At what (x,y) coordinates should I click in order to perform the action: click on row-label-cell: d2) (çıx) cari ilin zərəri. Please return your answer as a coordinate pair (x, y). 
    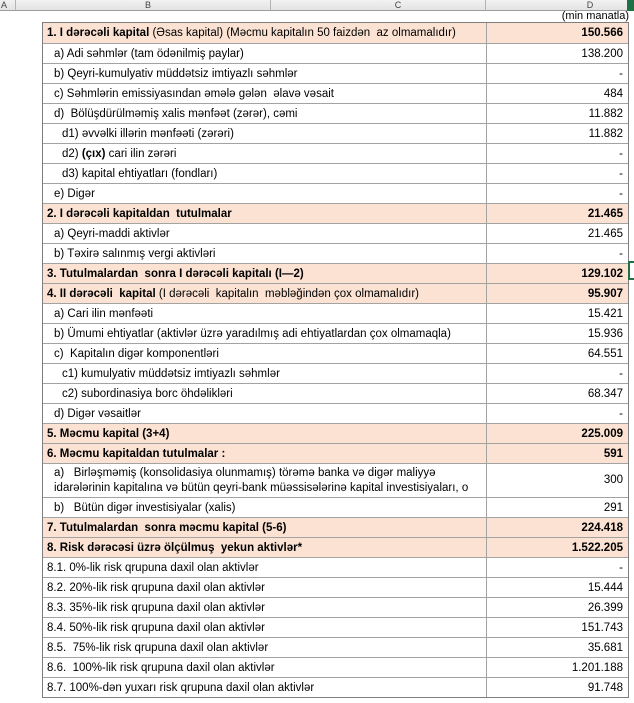
    Looking at the image, I should click on (265, 153).